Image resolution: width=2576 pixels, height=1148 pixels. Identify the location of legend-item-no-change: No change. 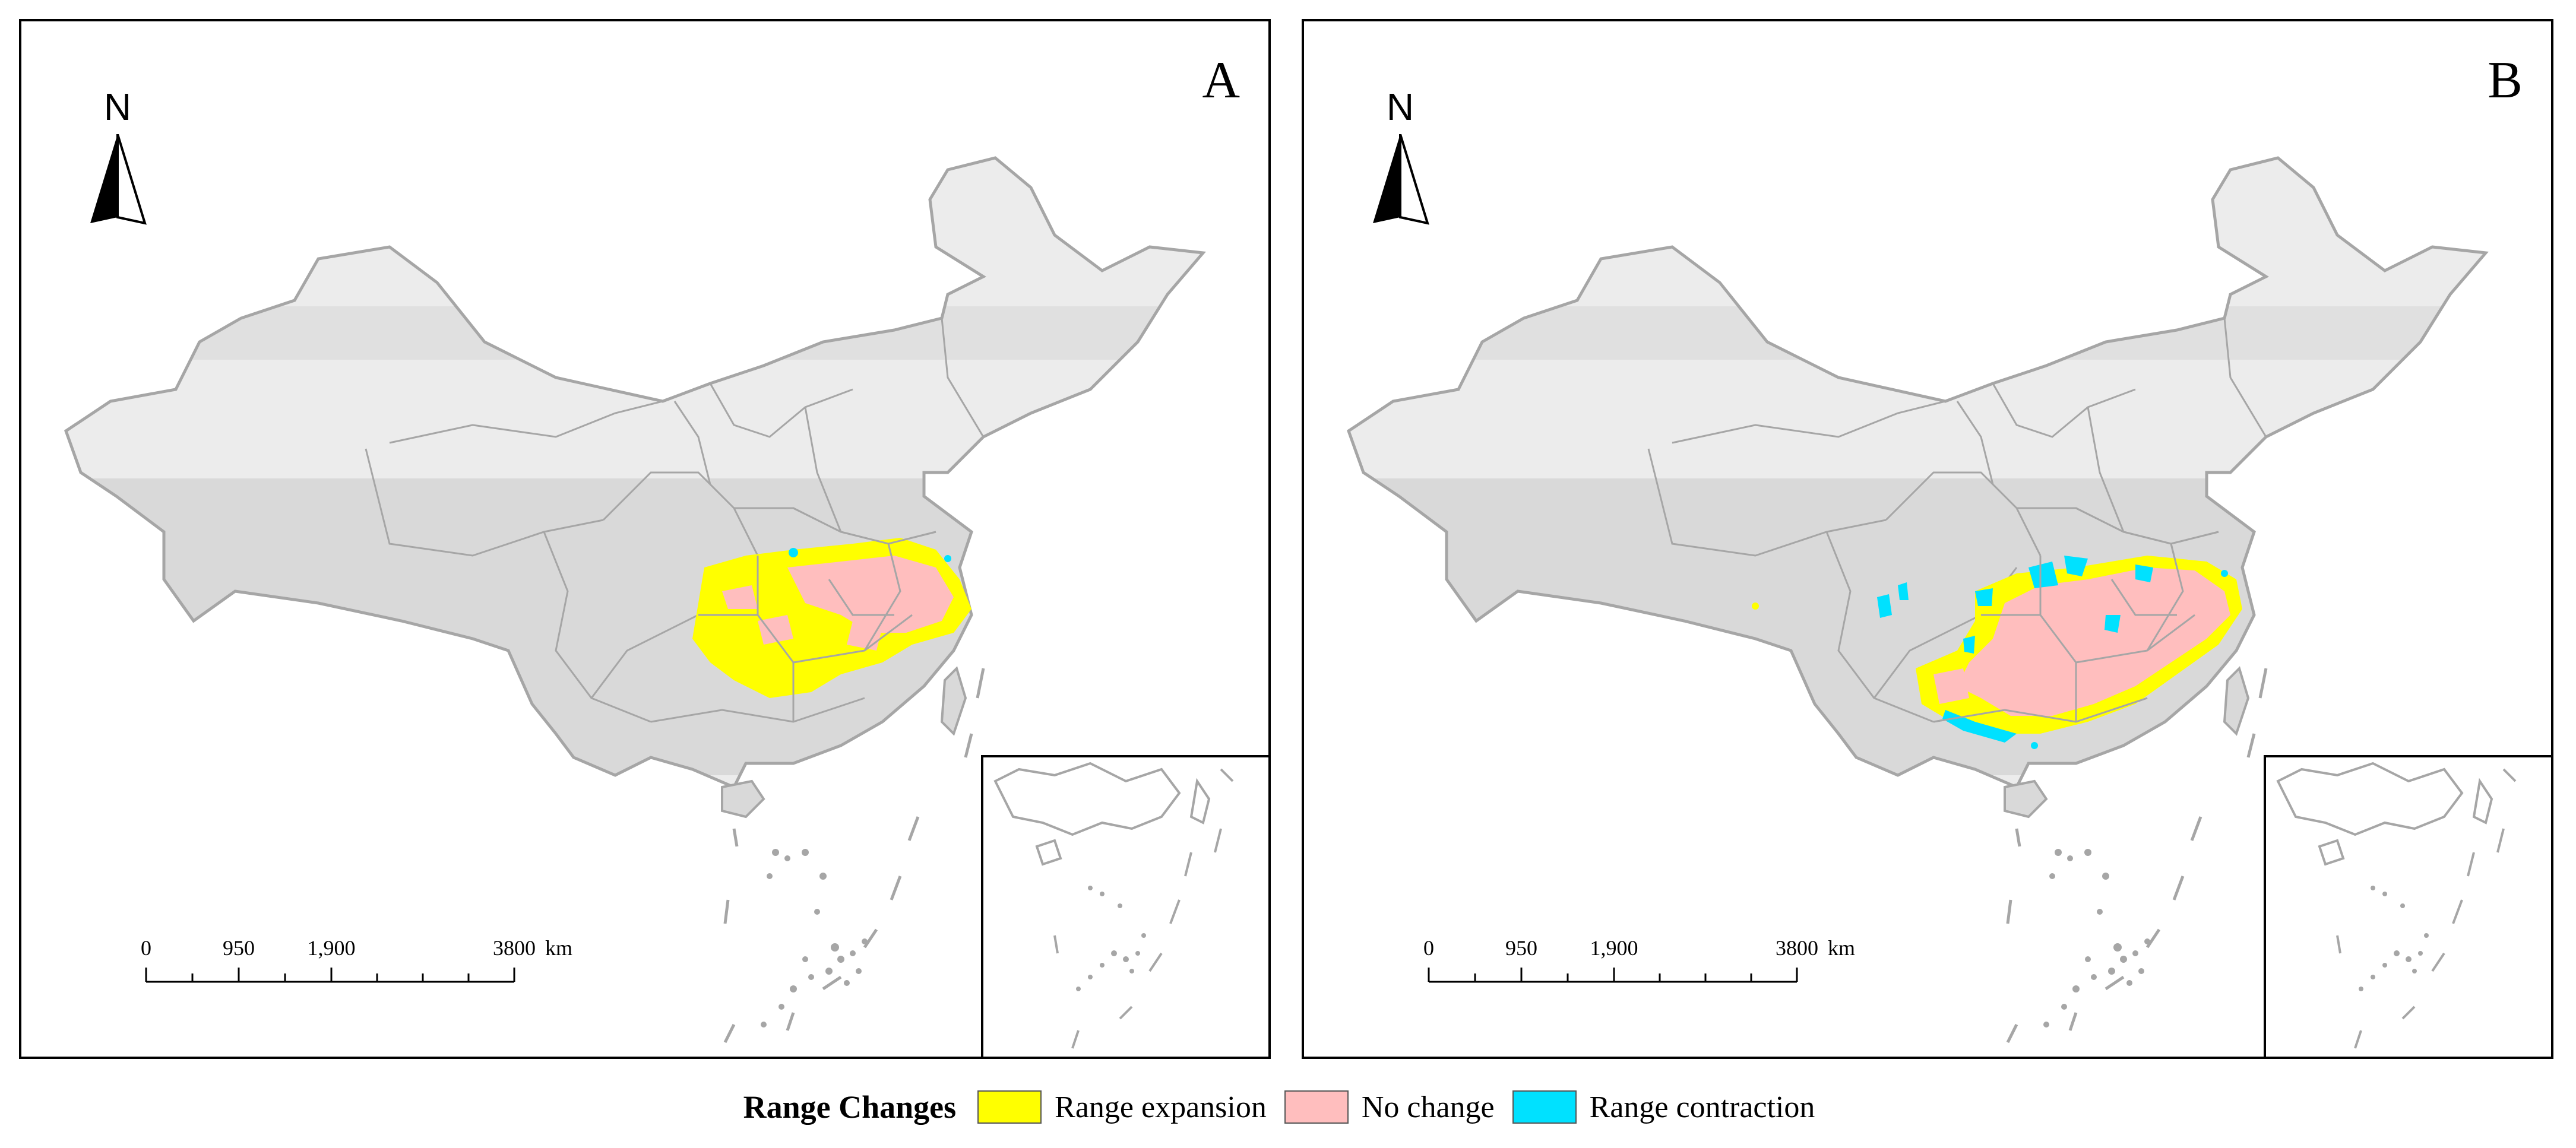
(1389, 1107).